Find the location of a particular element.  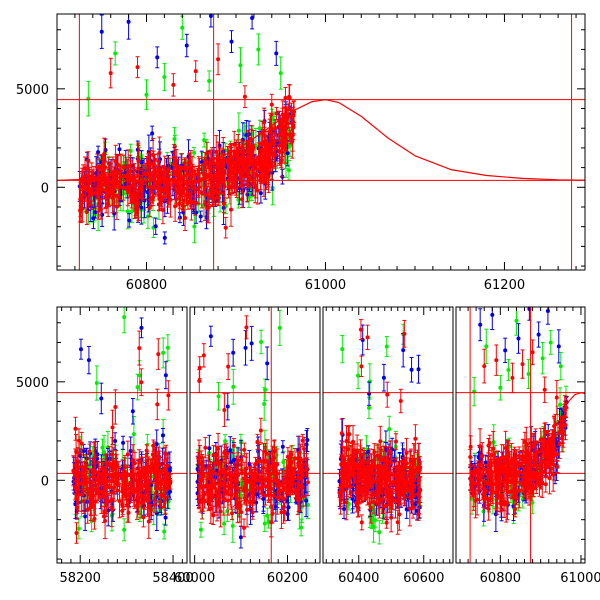

bottom-1-b-band-point is located at coordinates (123, 442).